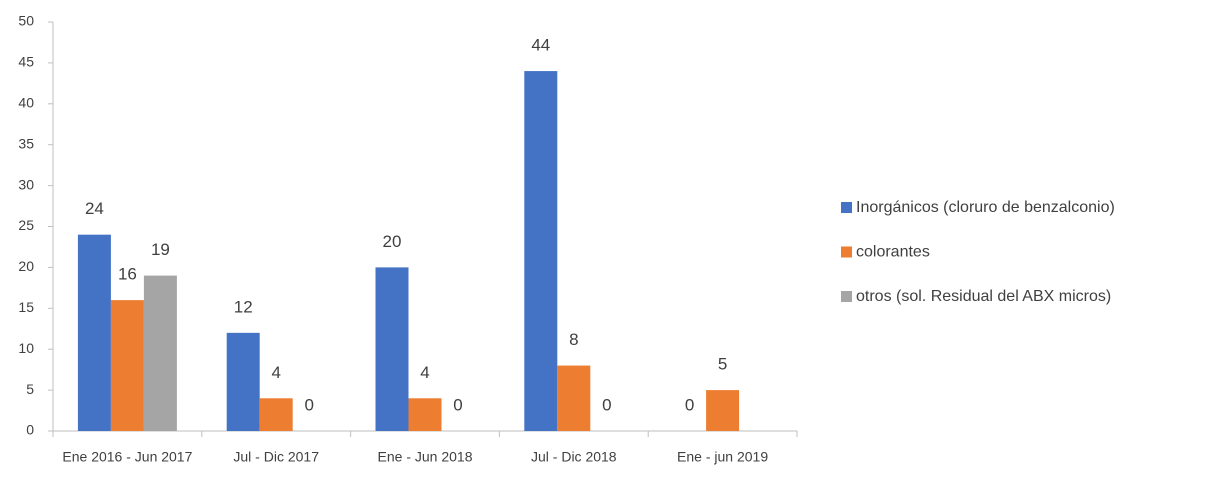 The height and width of the screenshot is (491, 1212). I want to click on y-tick-label: 35, so click(26, 143).